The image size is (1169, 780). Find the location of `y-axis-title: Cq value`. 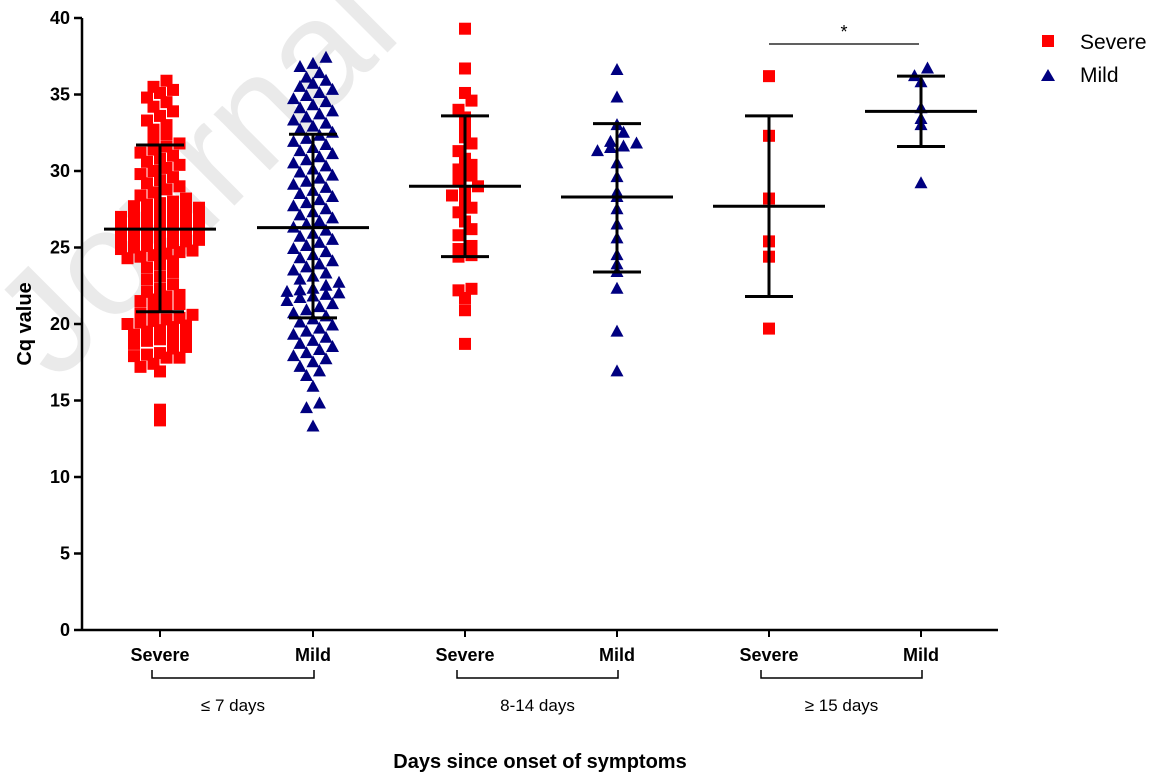

y-axis-title: Cq value is located at coordinates (25, 323).